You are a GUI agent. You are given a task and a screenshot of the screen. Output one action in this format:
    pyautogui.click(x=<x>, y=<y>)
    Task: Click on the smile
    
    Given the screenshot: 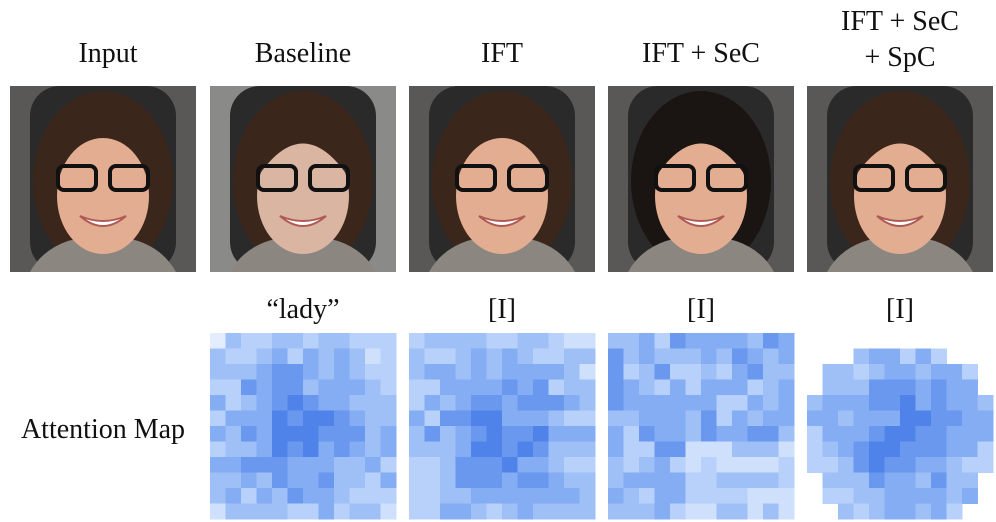 What is the action you would take?
    pyautogui.click(x=303, y=221)
    